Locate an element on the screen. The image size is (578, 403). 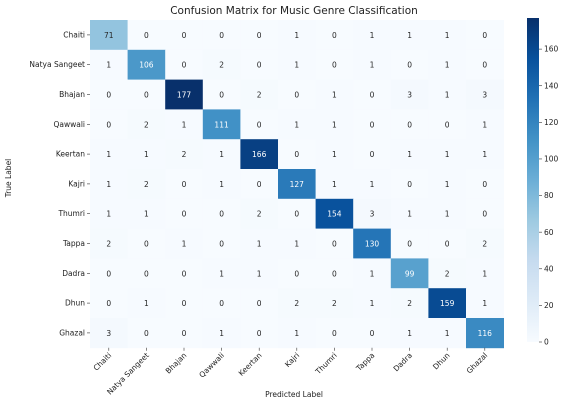
colorbar-tick-label: 60 is located at coordinates (549, 232).